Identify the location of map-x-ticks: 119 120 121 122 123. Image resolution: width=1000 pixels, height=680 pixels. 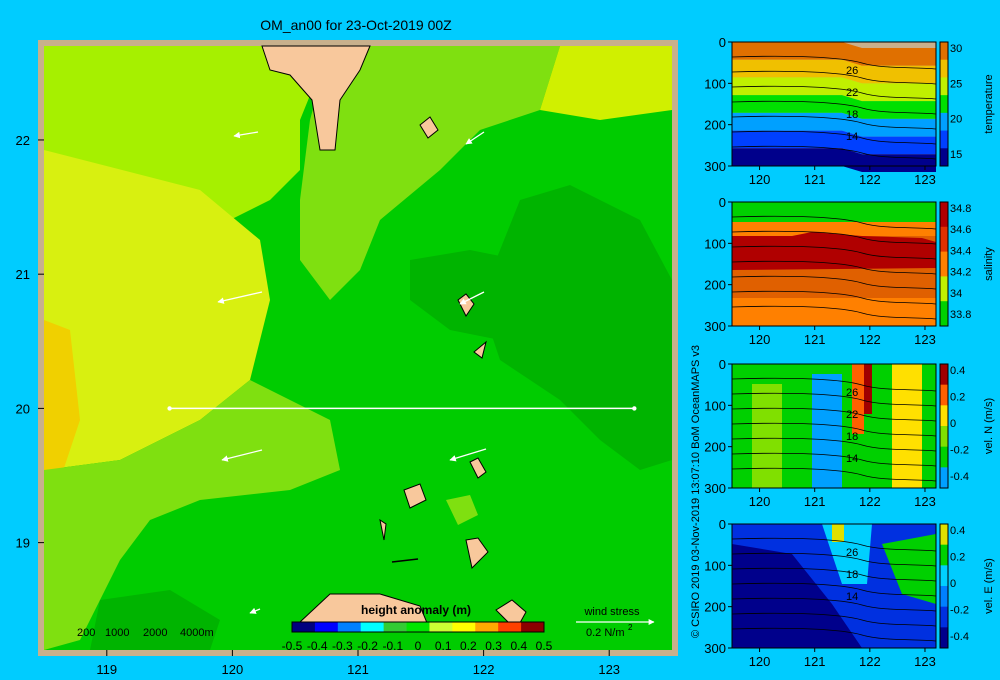
(358, 663).